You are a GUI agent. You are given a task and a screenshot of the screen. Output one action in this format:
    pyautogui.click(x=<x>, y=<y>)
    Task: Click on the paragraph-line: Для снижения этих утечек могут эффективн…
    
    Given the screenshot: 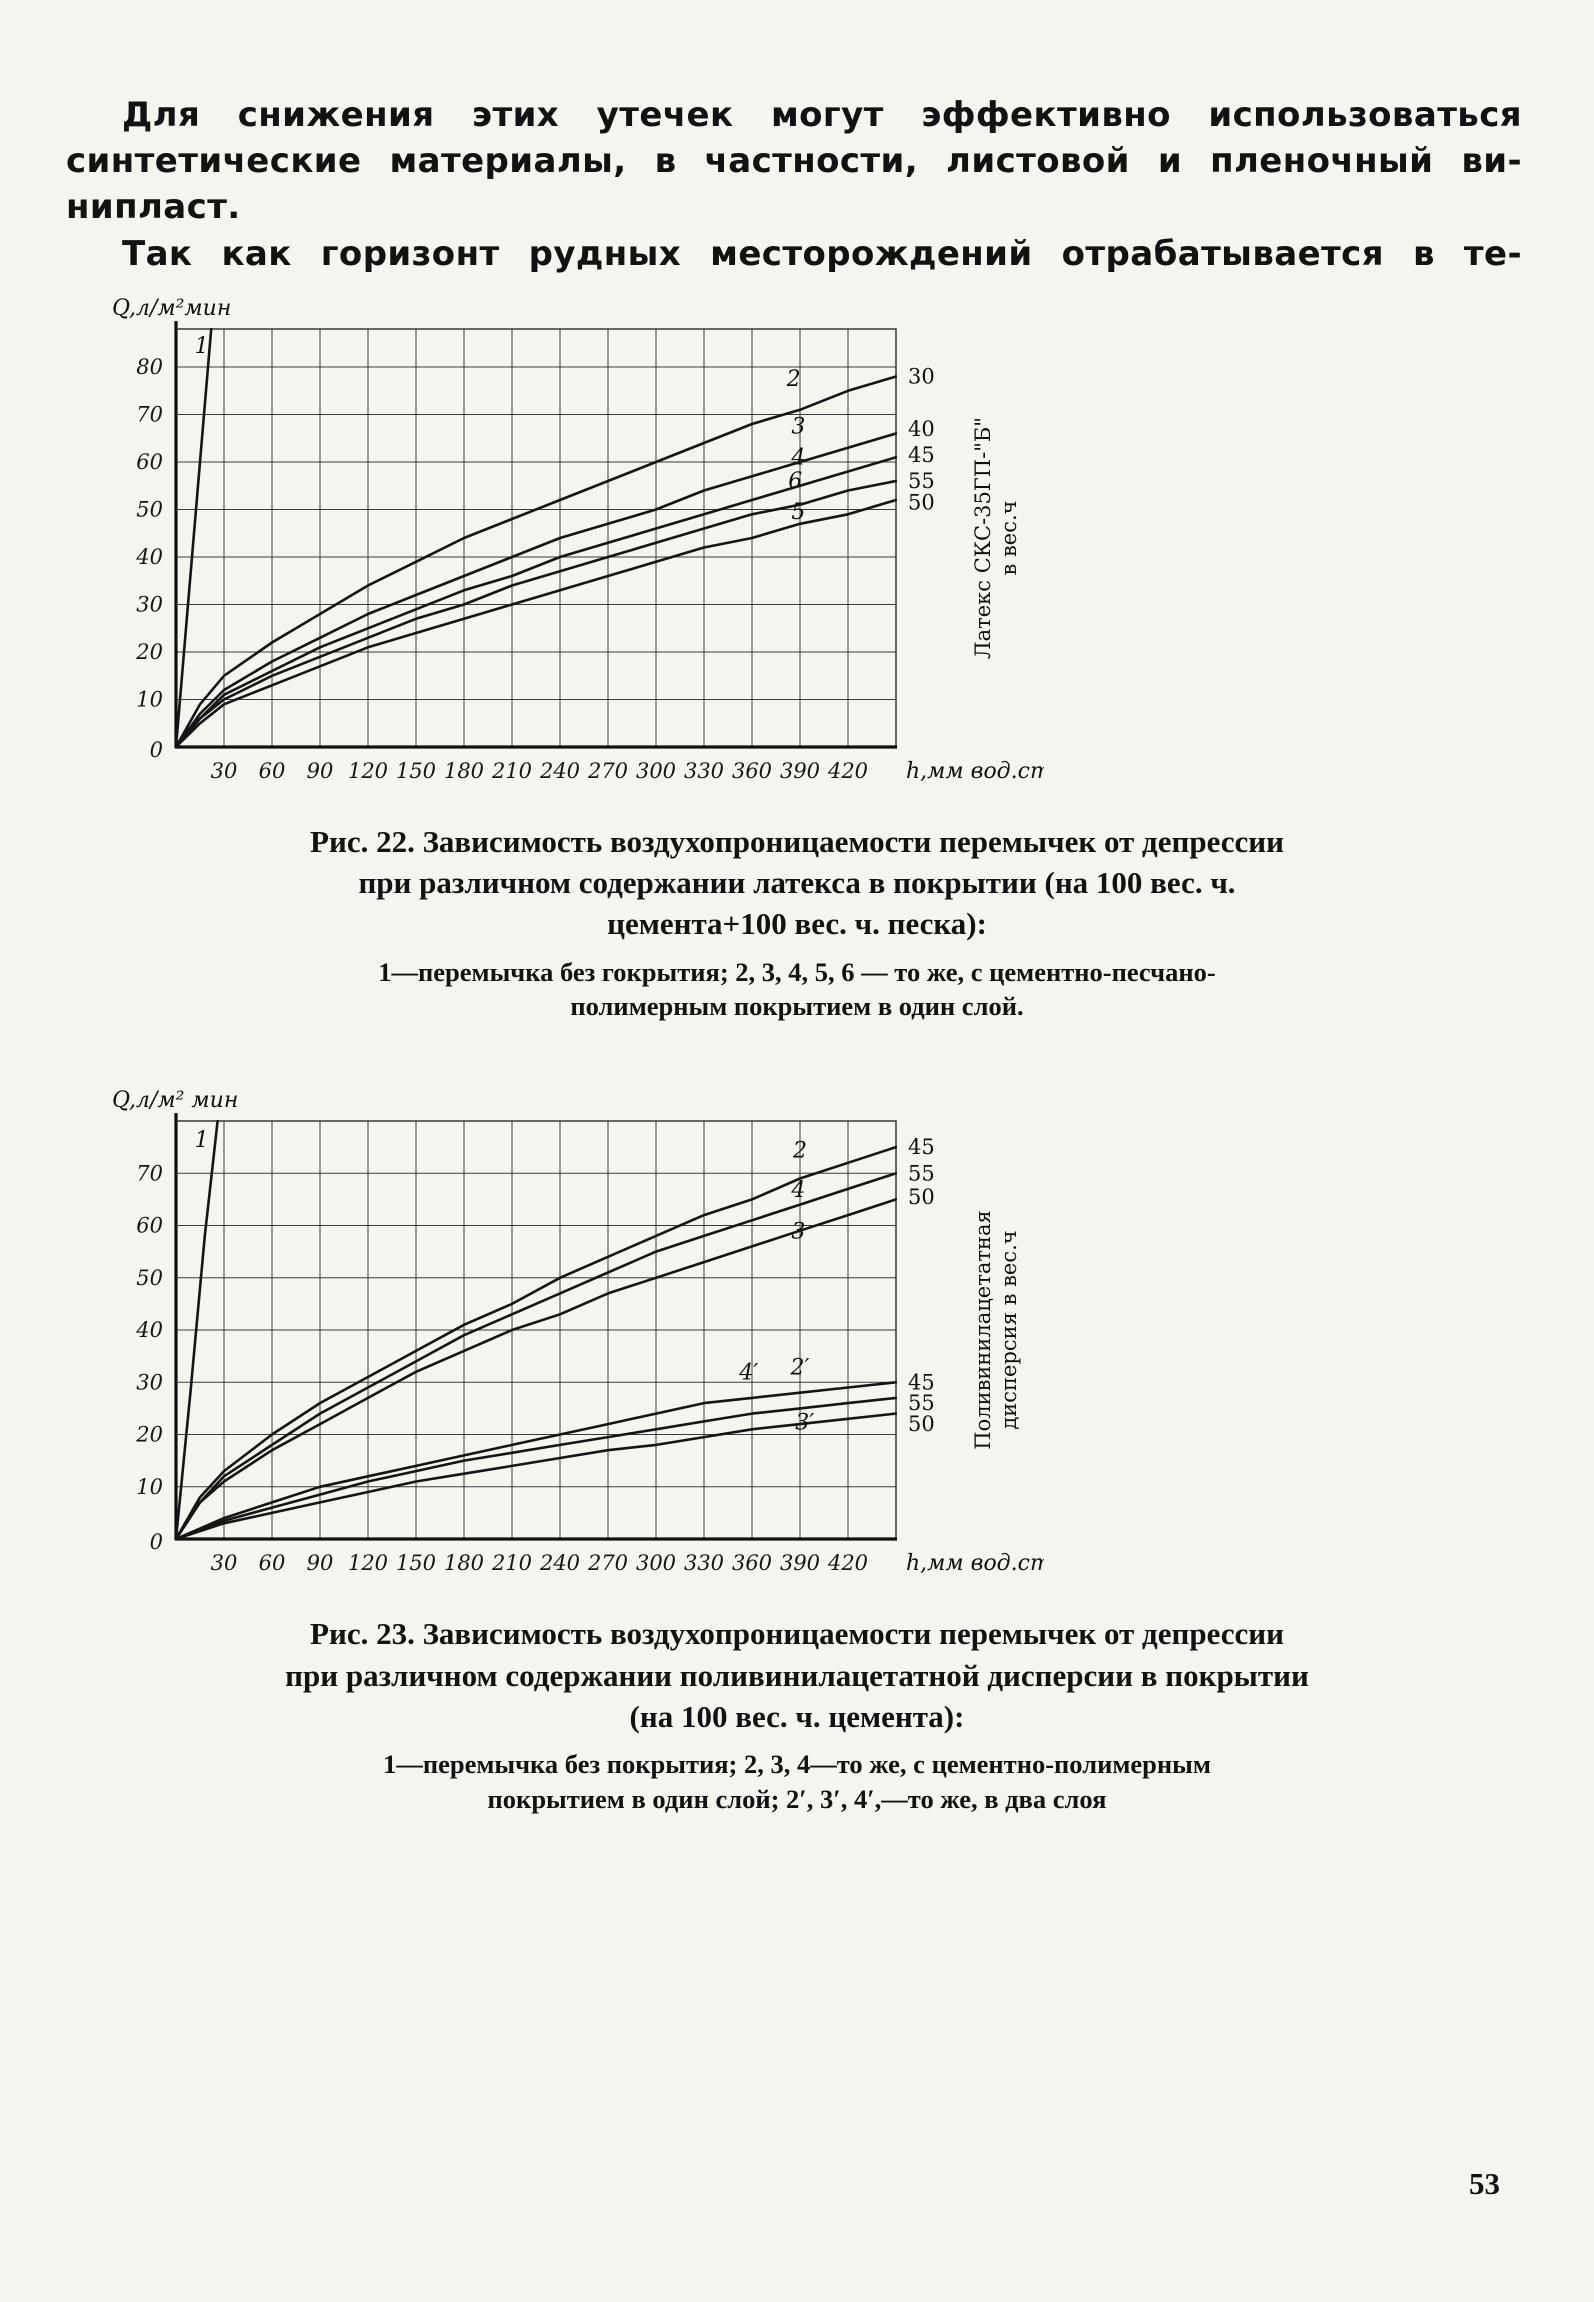 What is the action you would take?
    pyautogui.click(x=822, y=115)
    